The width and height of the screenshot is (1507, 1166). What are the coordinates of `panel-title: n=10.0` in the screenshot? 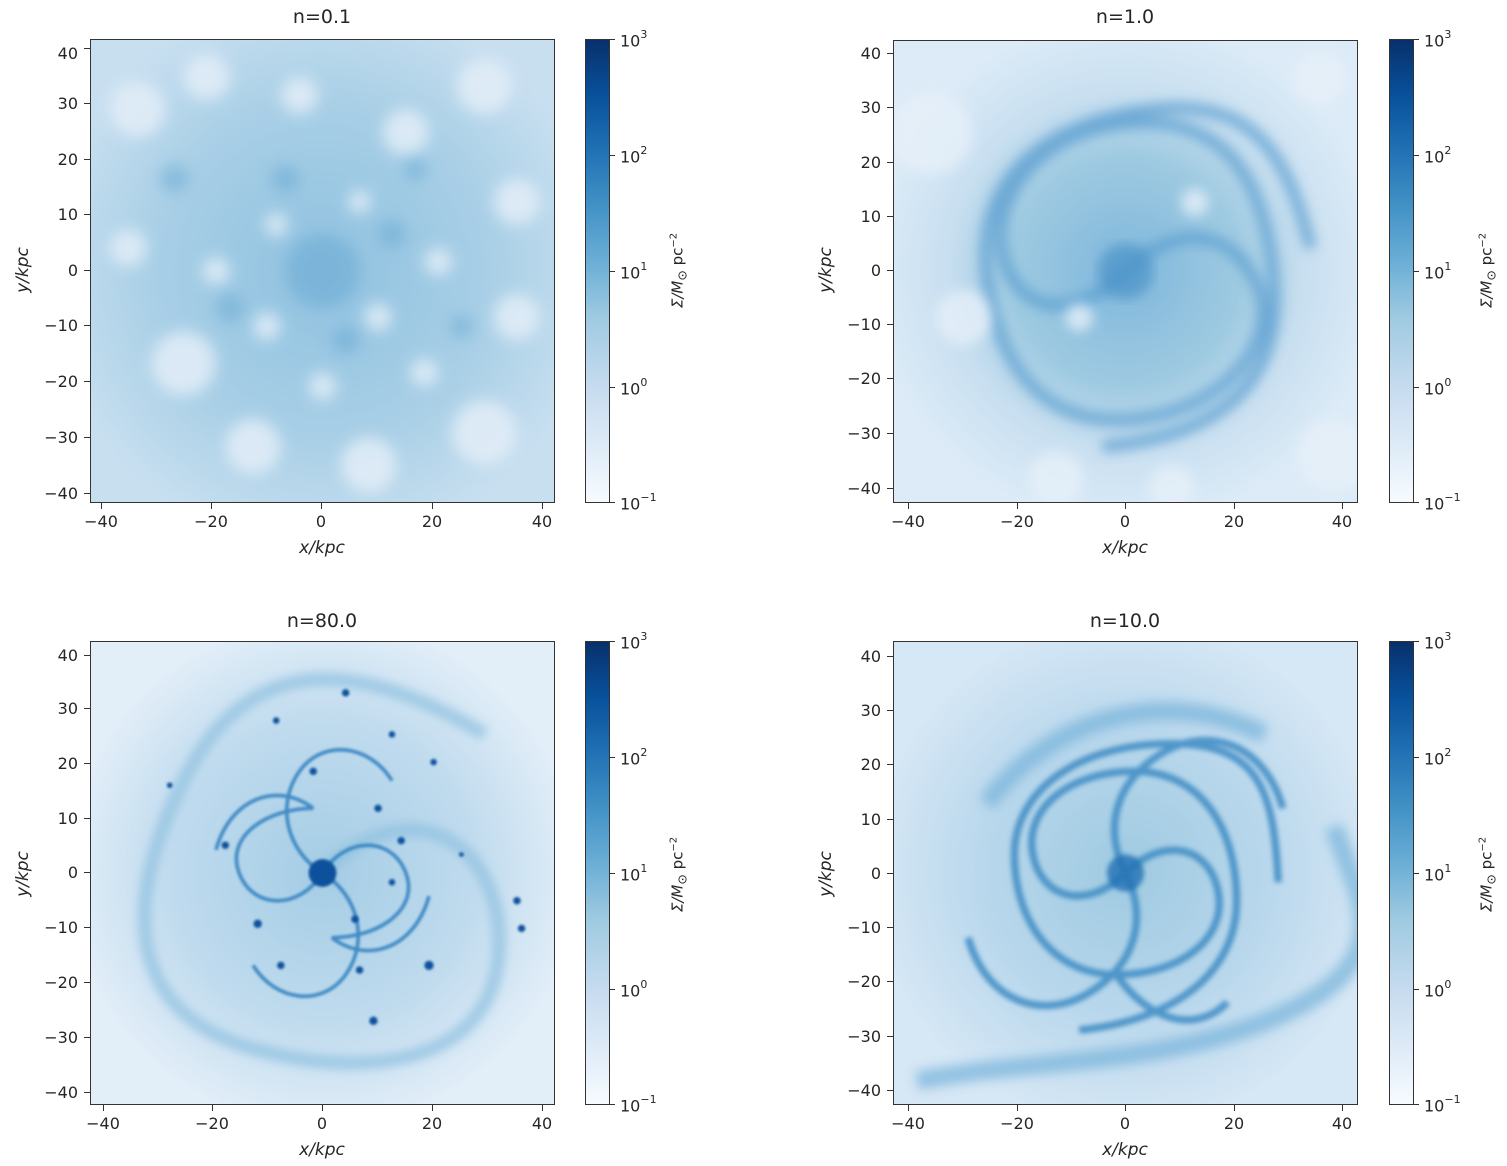 It's located at (1125, 621).